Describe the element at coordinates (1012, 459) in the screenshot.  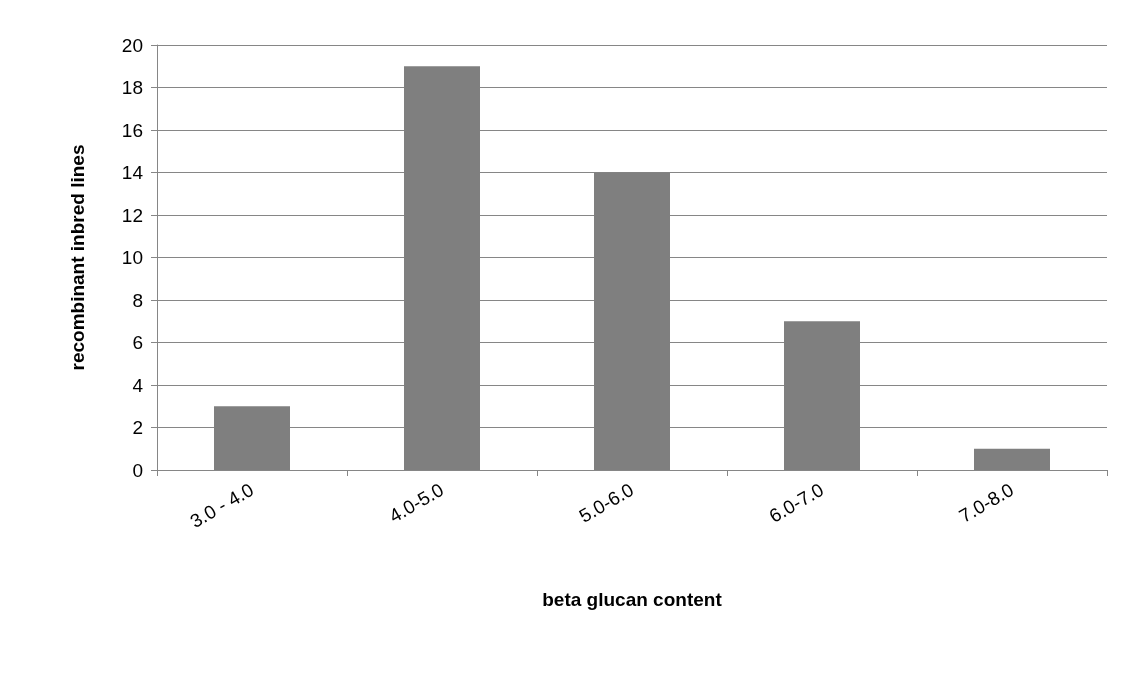
I see `bar` at that location.